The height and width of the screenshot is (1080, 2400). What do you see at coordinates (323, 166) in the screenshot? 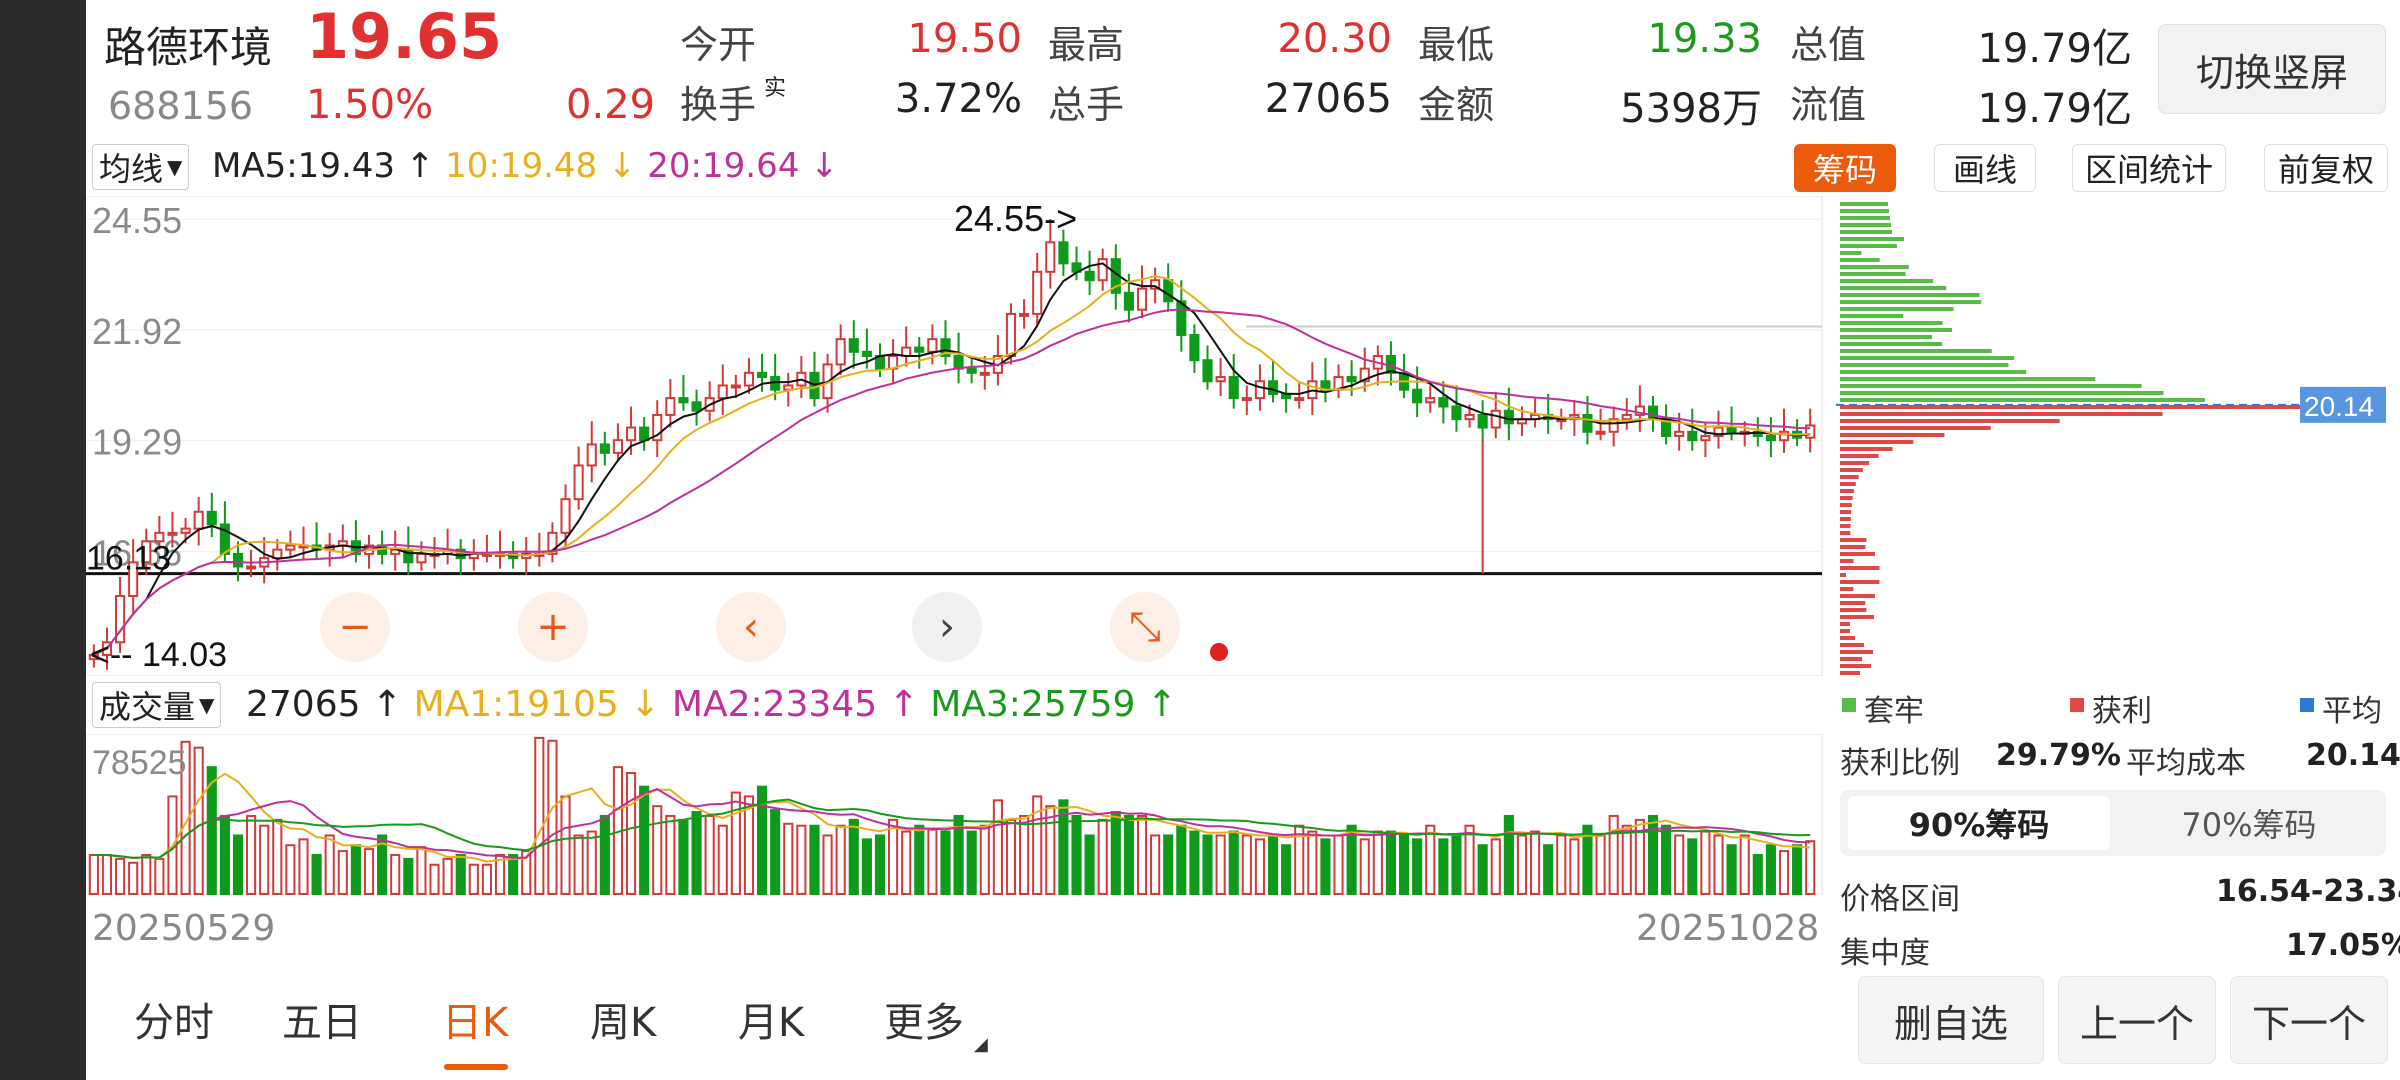
I see `ma5-label: MA5:19.43 ↑` at bounding box center [323, 166].